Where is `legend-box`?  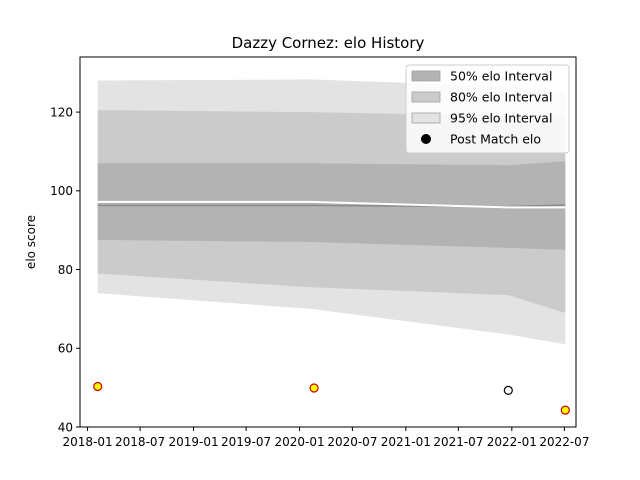
legend-box is located at coordinates (487, 109).